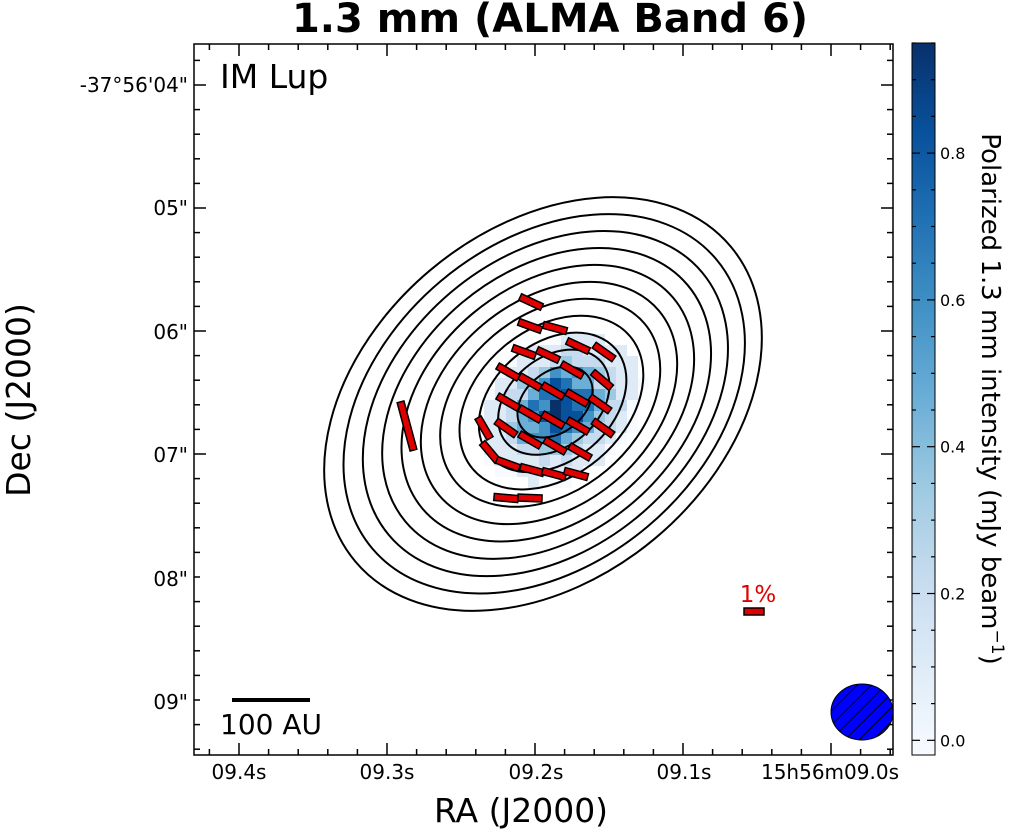  Describe the element at coordinates (239, 772) in the screenshot. I see `x-tick-label-0: 09.4s` at that location.